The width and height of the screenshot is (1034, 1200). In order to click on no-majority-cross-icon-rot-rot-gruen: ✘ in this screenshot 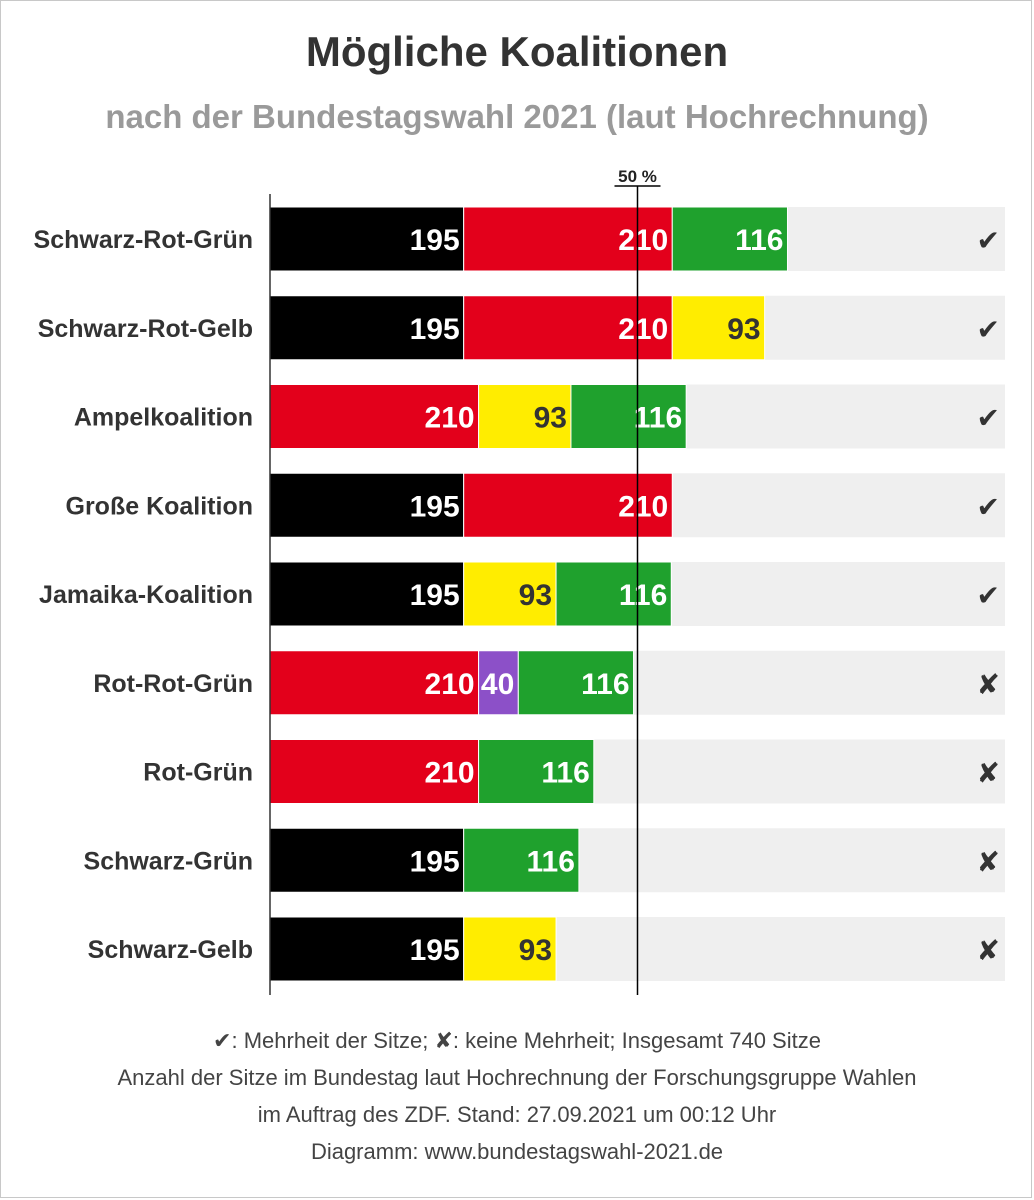, I will do `click(988, 684)`.